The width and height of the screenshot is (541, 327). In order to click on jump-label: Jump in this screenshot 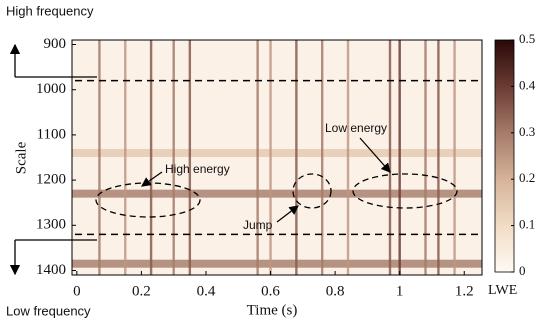, I will do `click(258, 225)`.